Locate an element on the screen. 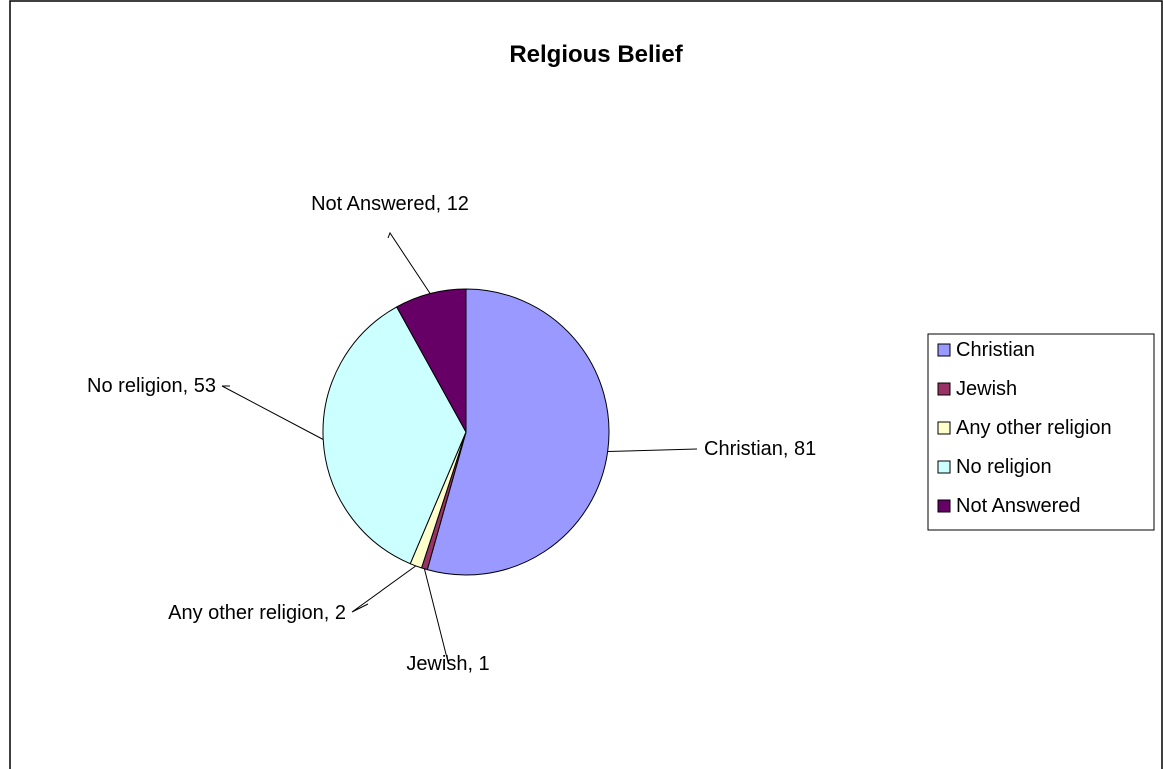 The height and width of the screenshot is (769, 1163). leader-line-jewish is located at coordinates (436, 615).